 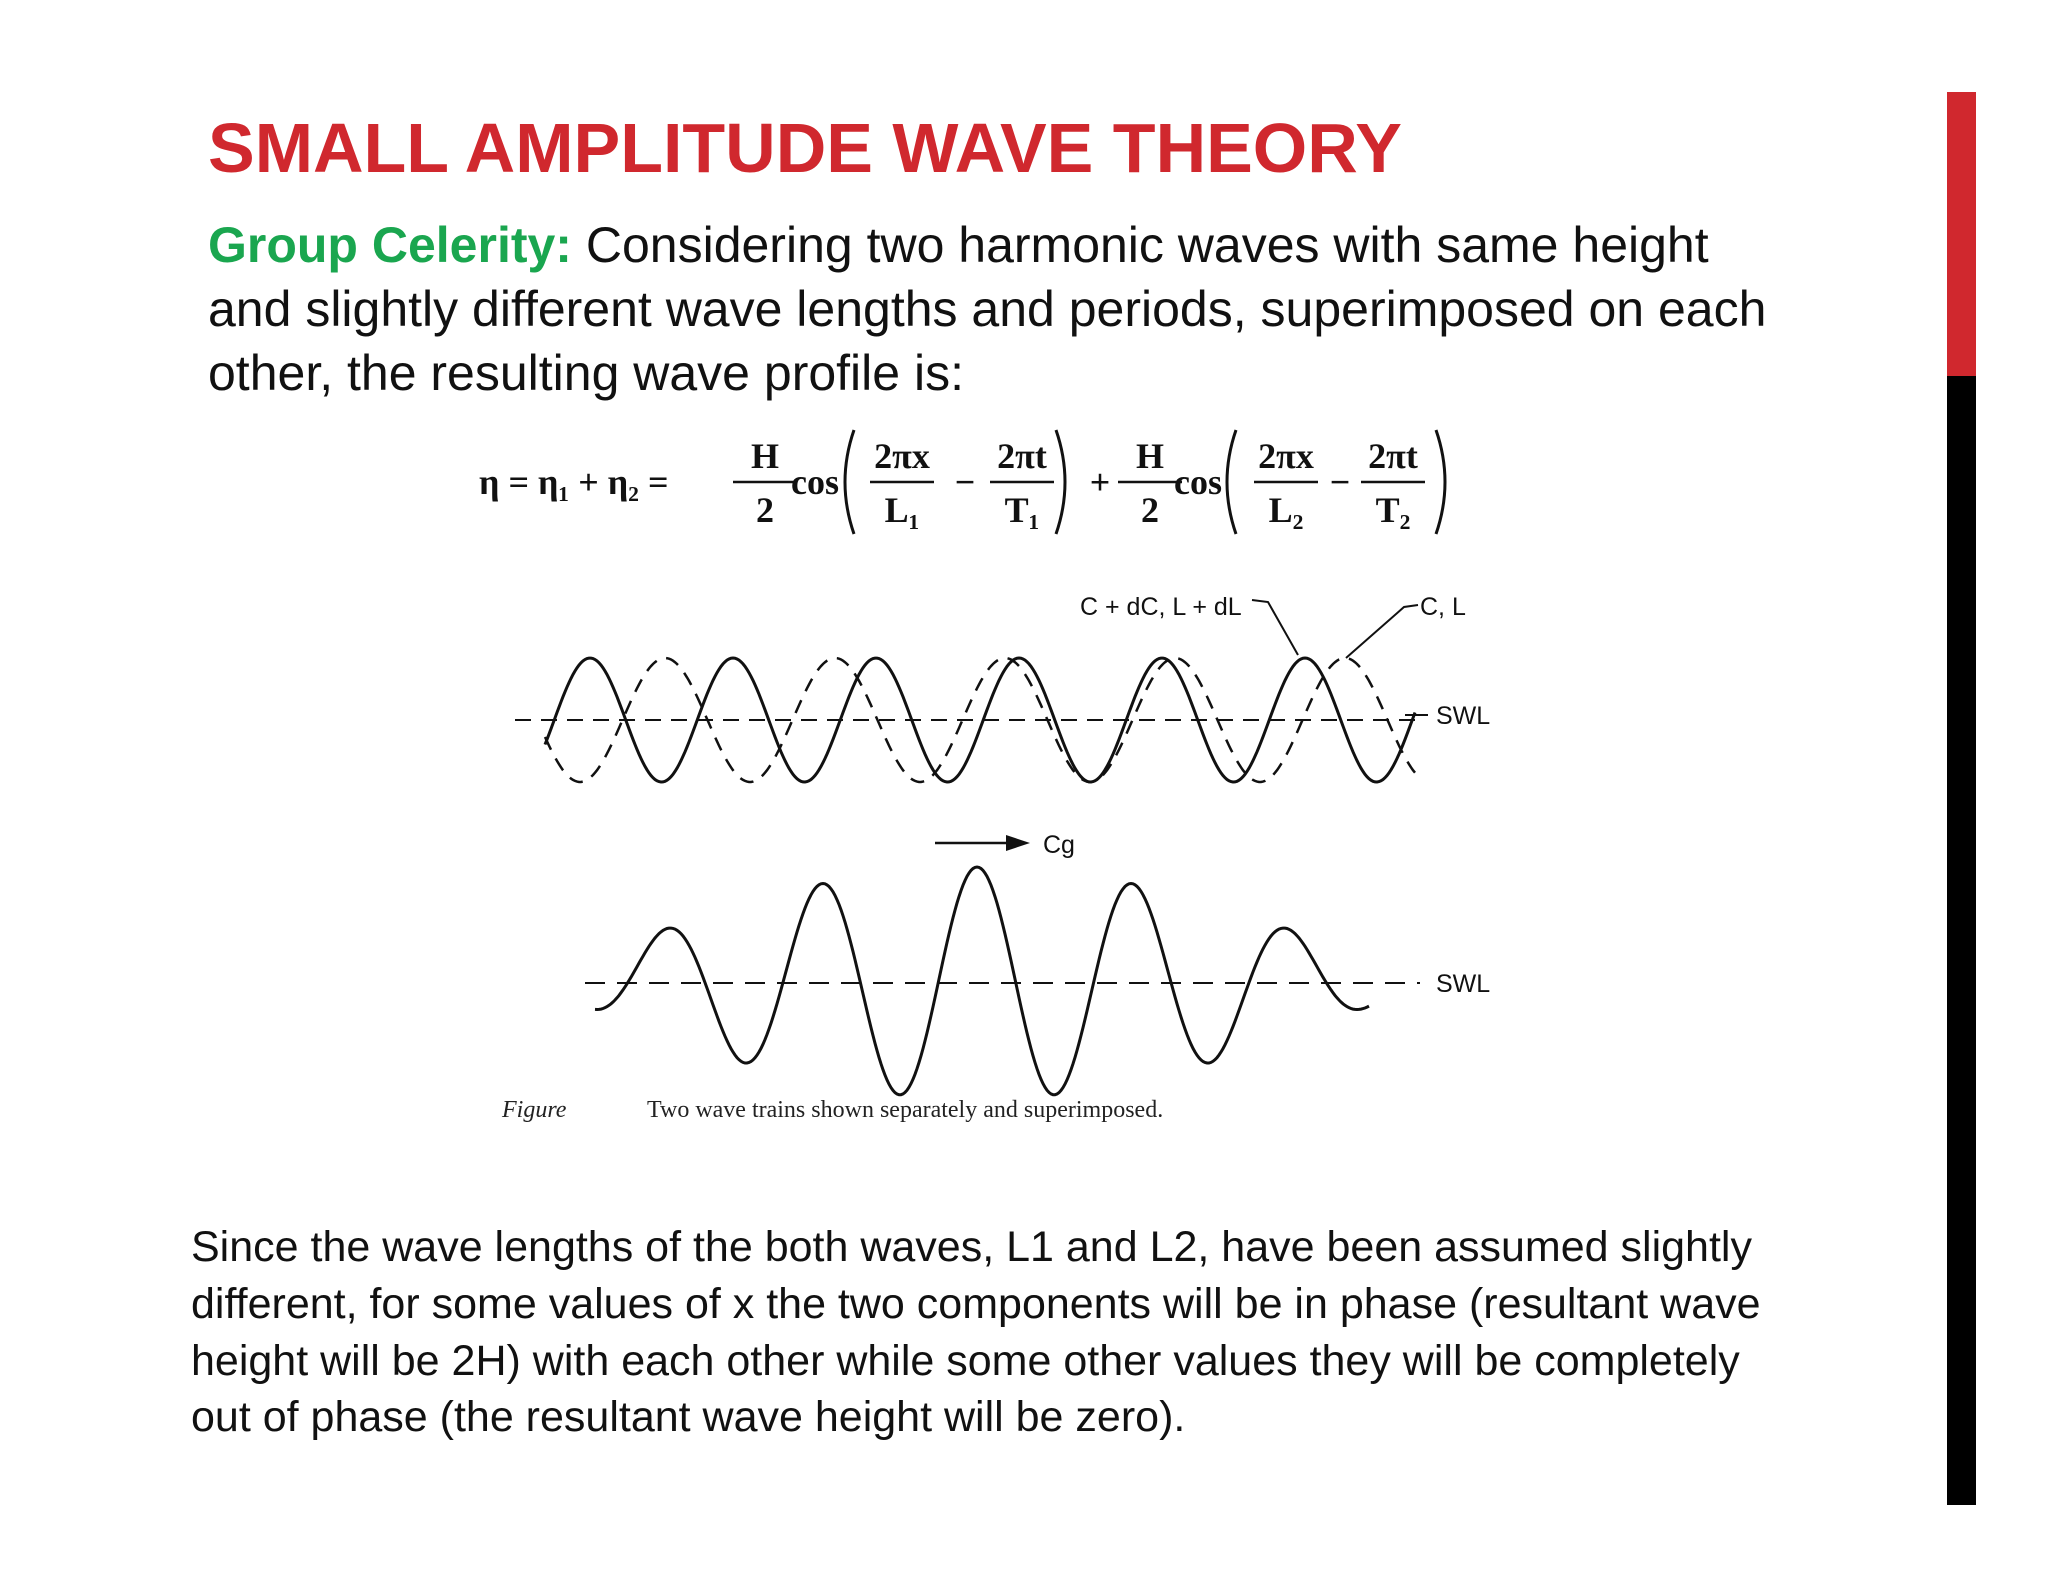 I want to click on fraction-denominator: L₂, so click(x=1286, y=510).